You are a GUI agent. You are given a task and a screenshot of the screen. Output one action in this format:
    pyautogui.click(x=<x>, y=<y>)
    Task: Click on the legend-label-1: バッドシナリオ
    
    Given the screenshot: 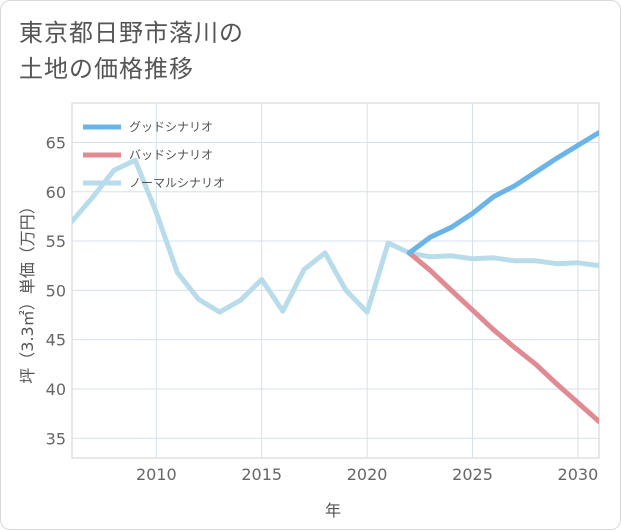 What is the action you would take?
    pyautogui.click(x=171, y=155)
    